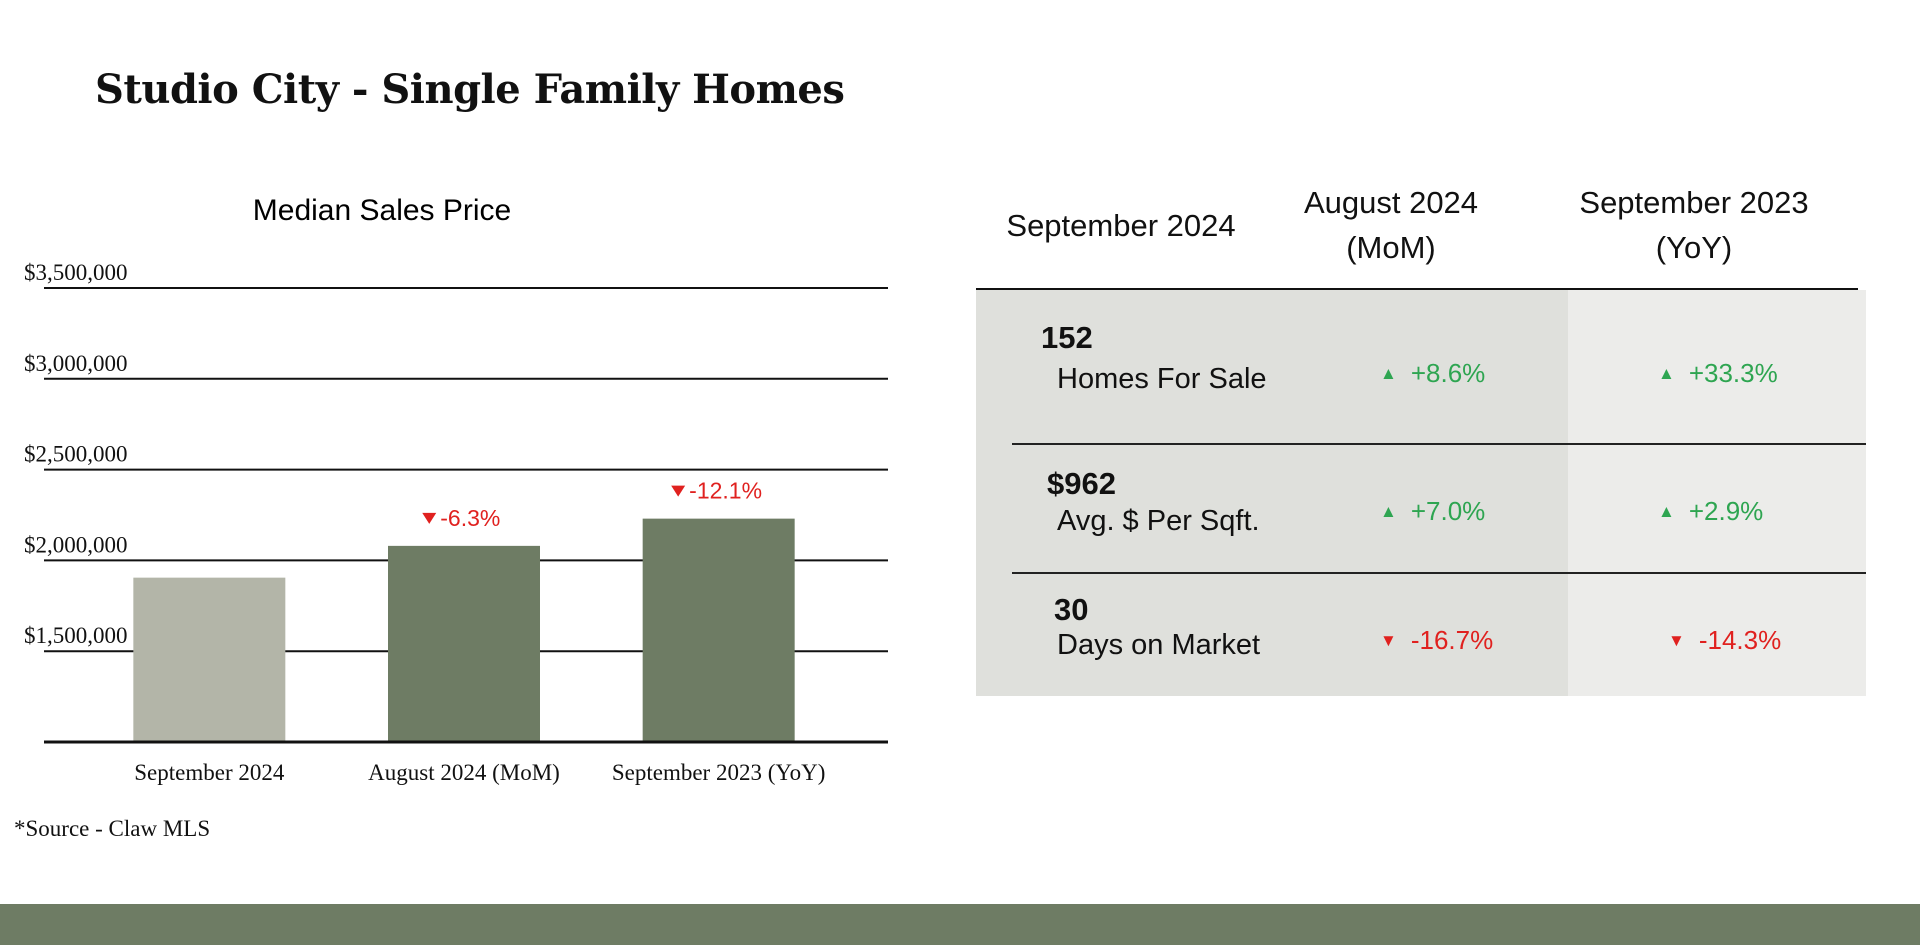 The width and height of the screenshot is (1920, 945). I want to click on header-yoy-line1: September 2023, so click(1694, 202).